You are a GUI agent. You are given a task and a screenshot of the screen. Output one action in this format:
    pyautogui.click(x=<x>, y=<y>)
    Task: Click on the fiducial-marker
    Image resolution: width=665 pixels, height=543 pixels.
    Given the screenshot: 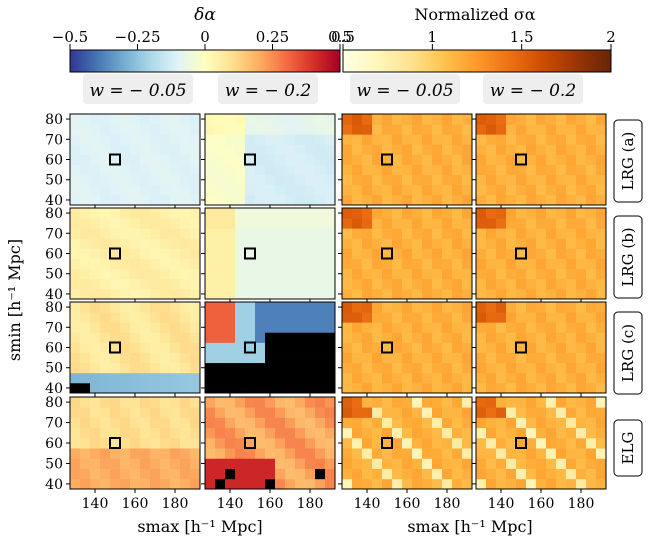 What is the action you would take?
    pyautogui.click(x=387, y=253)
    